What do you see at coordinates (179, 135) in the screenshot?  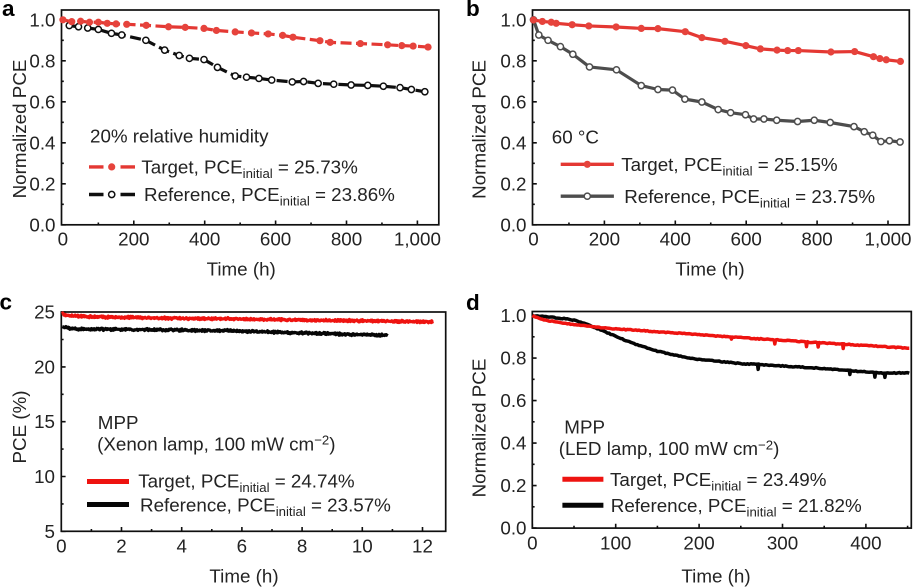 I see `svg-text: 20% relative humidity` at bounding box center [179, 135].